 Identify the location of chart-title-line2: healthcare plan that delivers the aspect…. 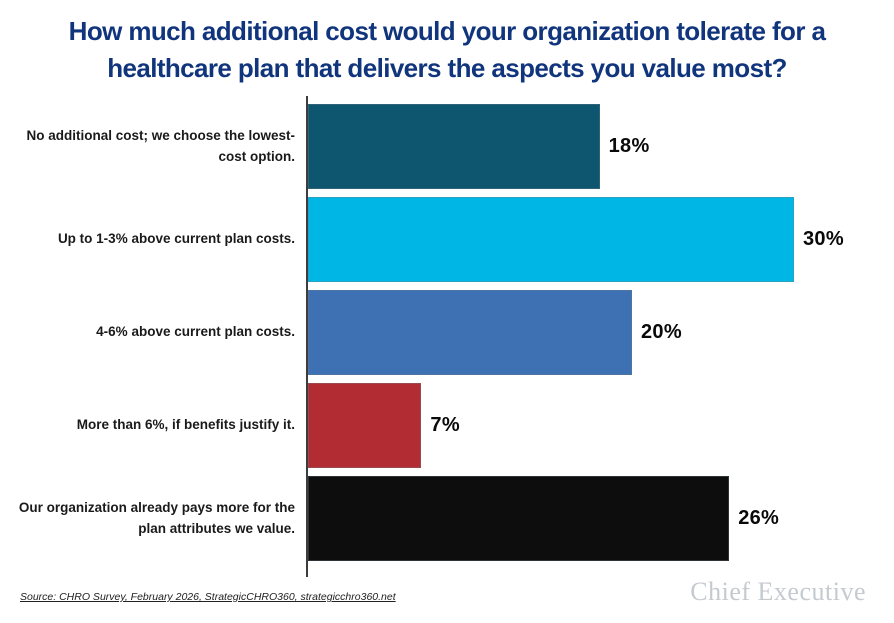
(447, 68).